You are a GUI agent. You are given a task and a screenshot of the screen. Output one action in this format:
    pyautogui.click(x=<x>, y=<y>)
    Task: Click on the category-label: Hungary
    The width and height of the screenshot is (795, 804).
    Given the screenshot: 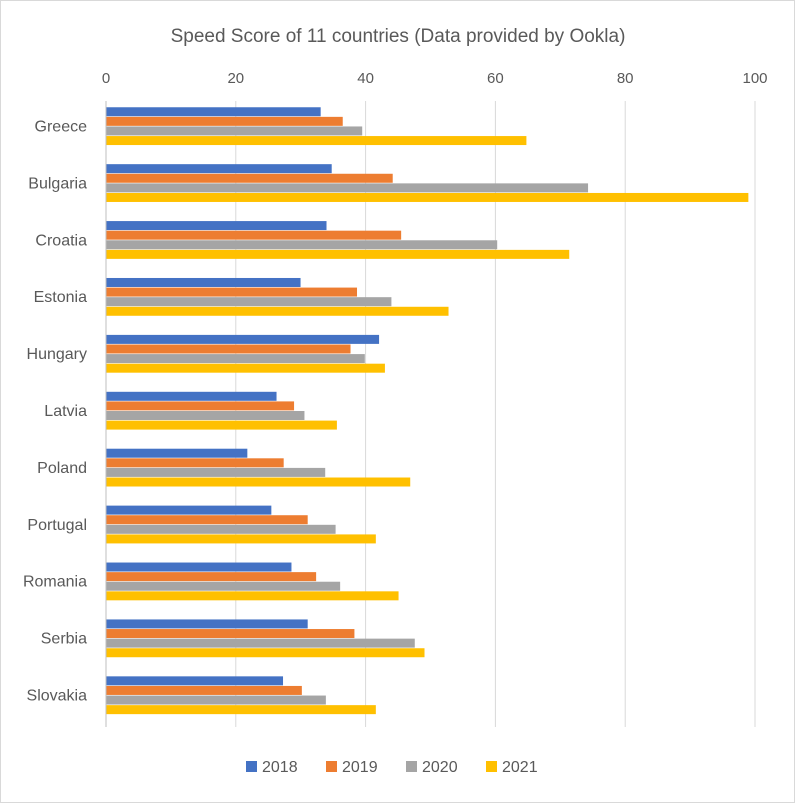 What is the action you would take?
    pyautogui.click(x=57, y=354)
    